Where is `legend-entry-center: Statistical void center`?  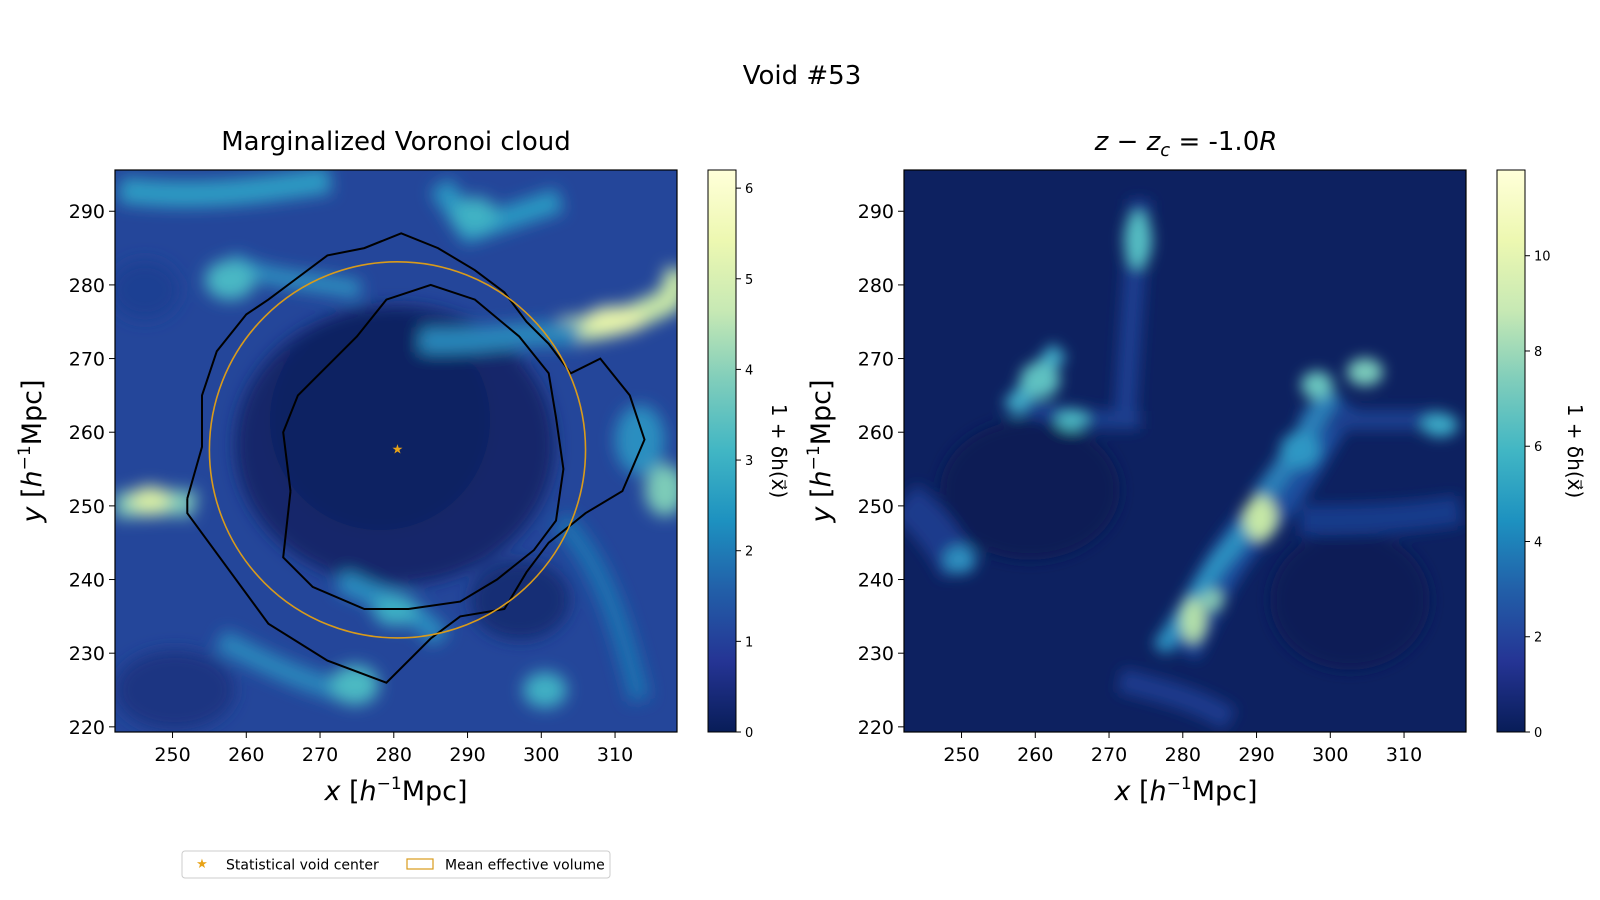
legend-entry-center: Statistical void center is located at coordinates (302, 866).